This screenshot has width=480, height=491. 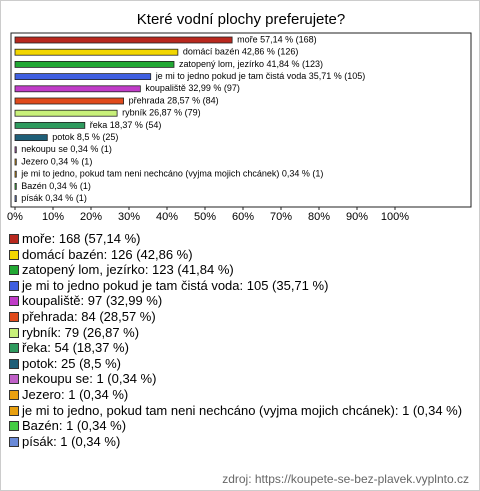 I want to click on legend-item: zatopený lom, jezírko: 123 (41,84 %), so click(x=239, y=270).